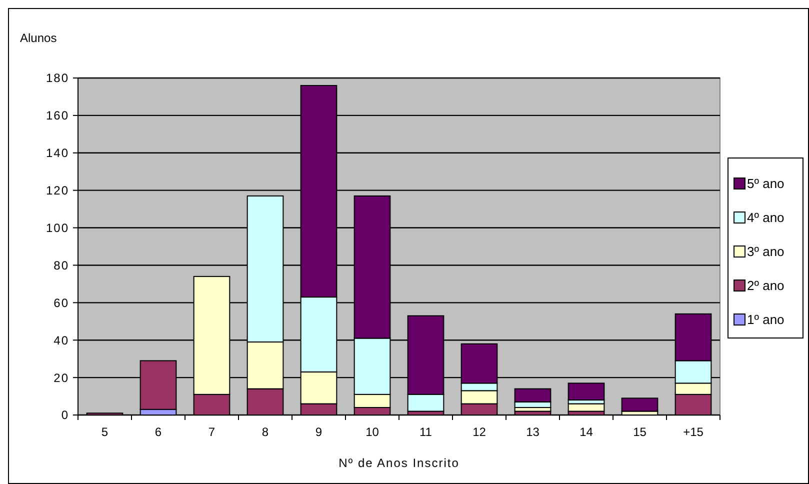 The width and height of the screenshot is (809, 484). What do you see at coordinates (104, 432) in the screenshot?
I see `x-tick-label: 5` at bounding box center [104, 432].